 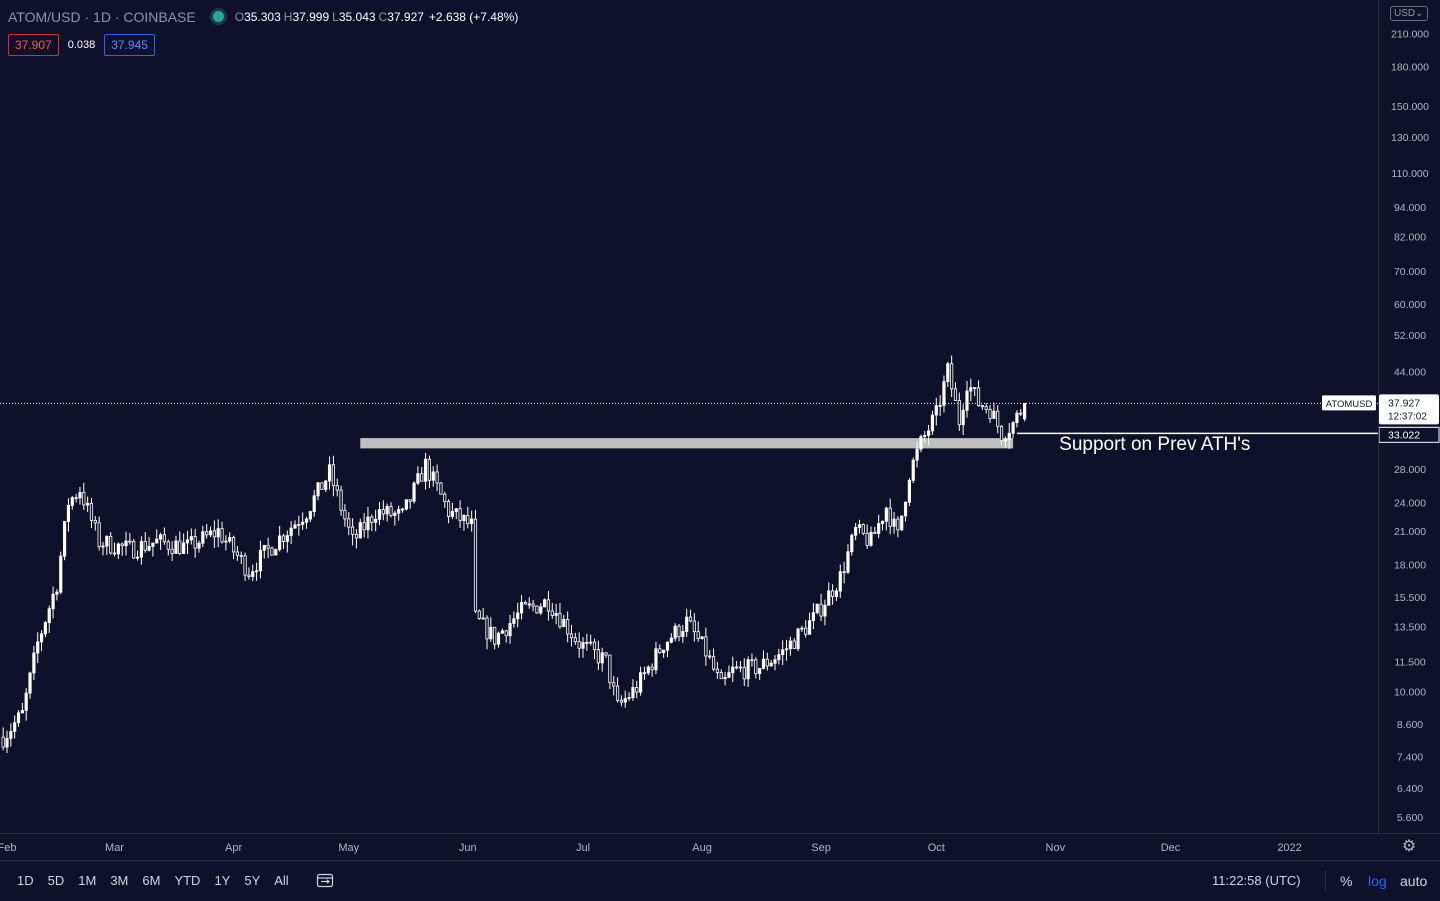 I want to click on symbol-tag: ATOMUSD, so click(x=1349, y=404).